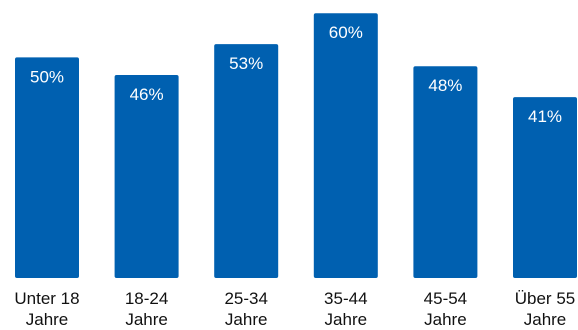 Image resolution: width=578 pixels, height=330 pixels. What do you see at coordinates (545, 298) in the screenshot?
I see `category-label: Über 55` at bounding box center [545, 298].